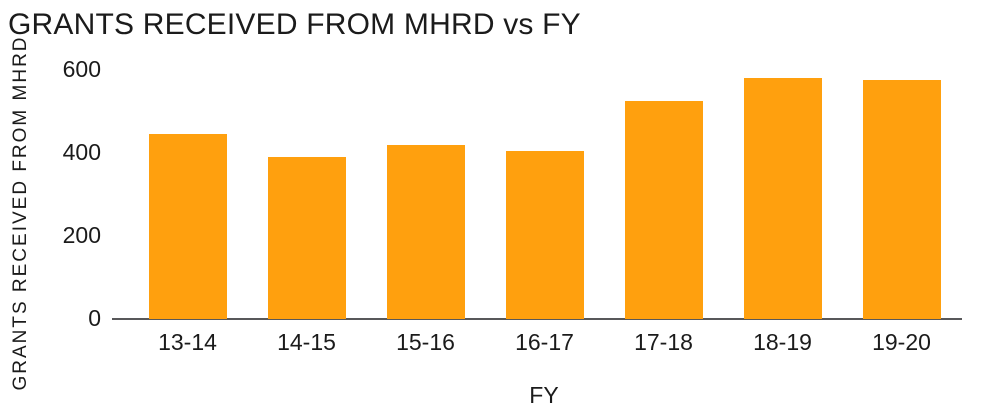 The height and width of the screenshot is (412, 983). I want to click on x-tick-label-18-19: 18-19, so click(782, 342).